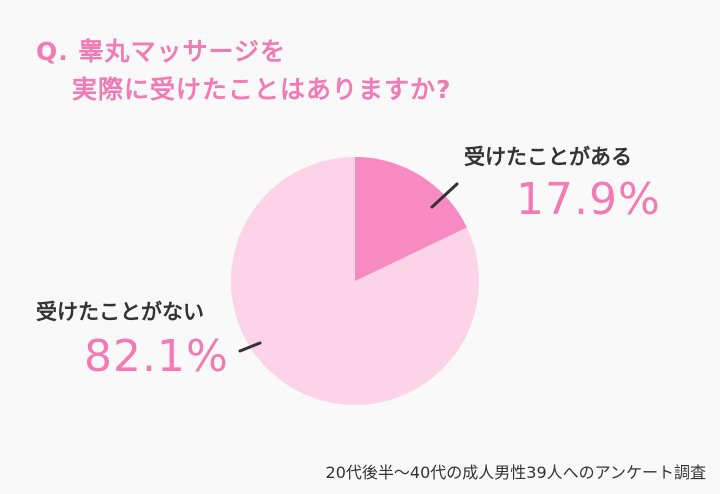  I want to click on label-no: 受けたことがない, so click(120, 312).